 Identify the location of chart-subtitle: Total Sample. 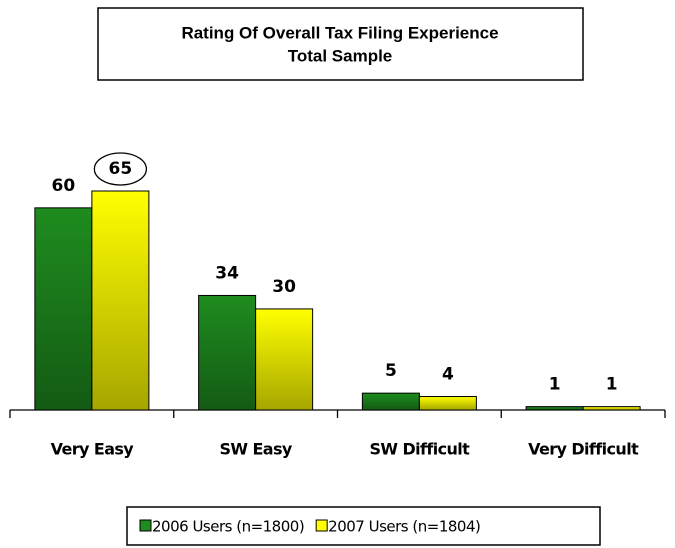
(340, 55).